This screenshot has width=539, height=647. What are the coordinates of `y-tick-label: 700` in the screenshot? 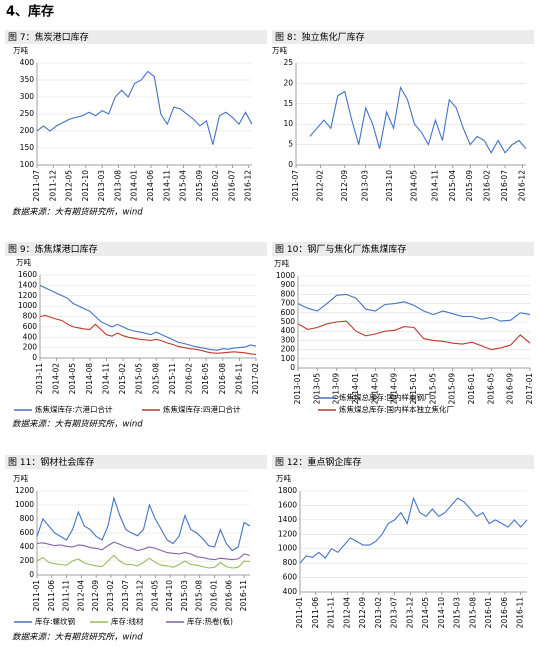 It's located at (288, 303).